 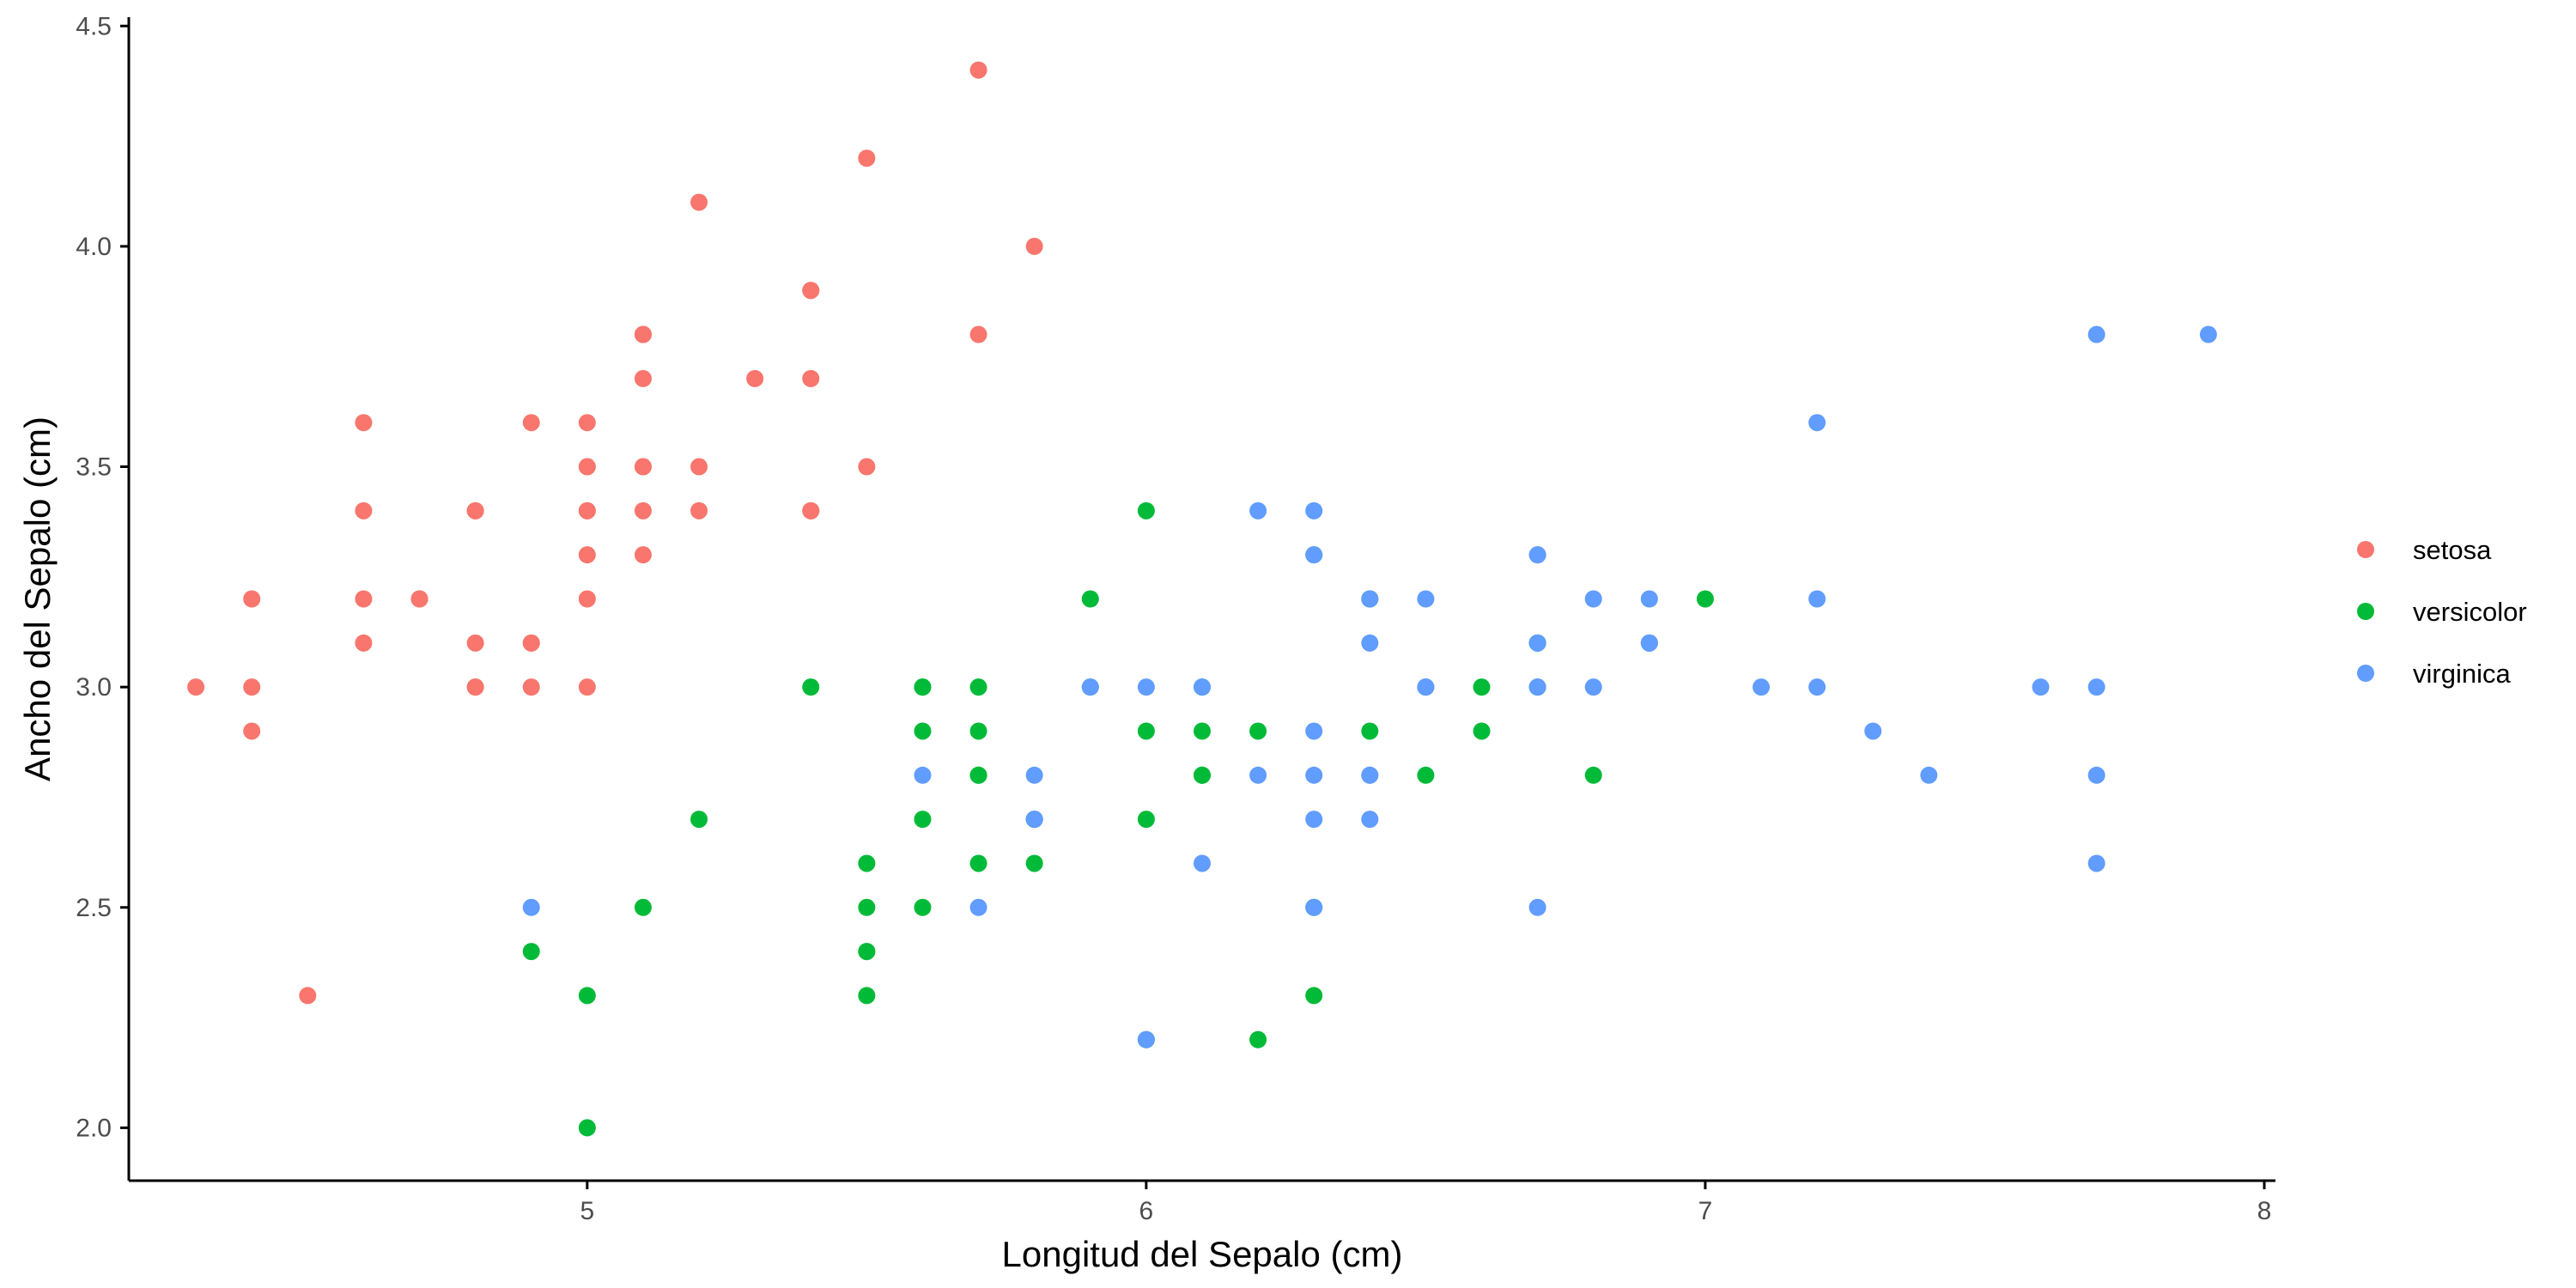 What do you see at coordinates (1705, 1211) in the screenshot?
I see `x-tick-label: 7` at bounding box center [1705, 1211].